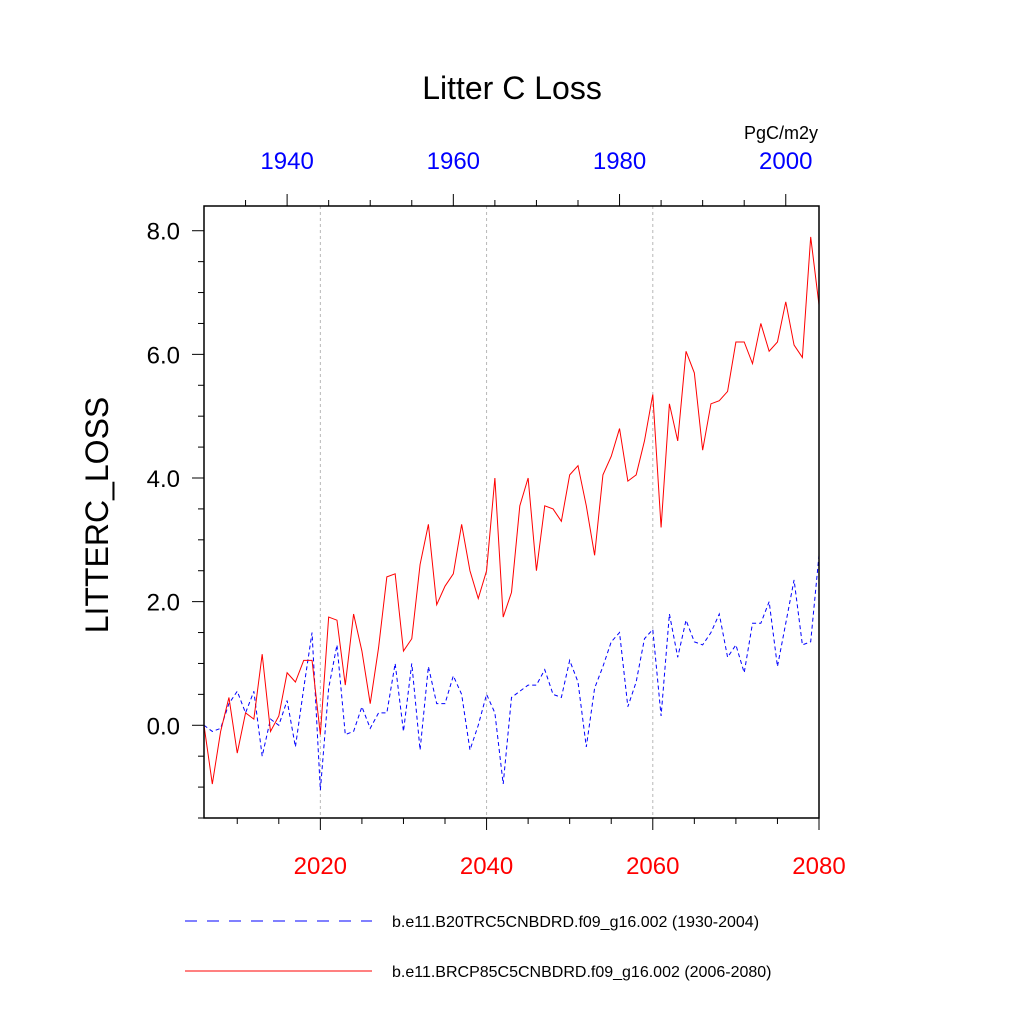 This screenshot has height=1024, width=1024. Describe the element at coordinates (286, 161) in the screenshot. I see `x-top-tick-label: 1940` at that location.